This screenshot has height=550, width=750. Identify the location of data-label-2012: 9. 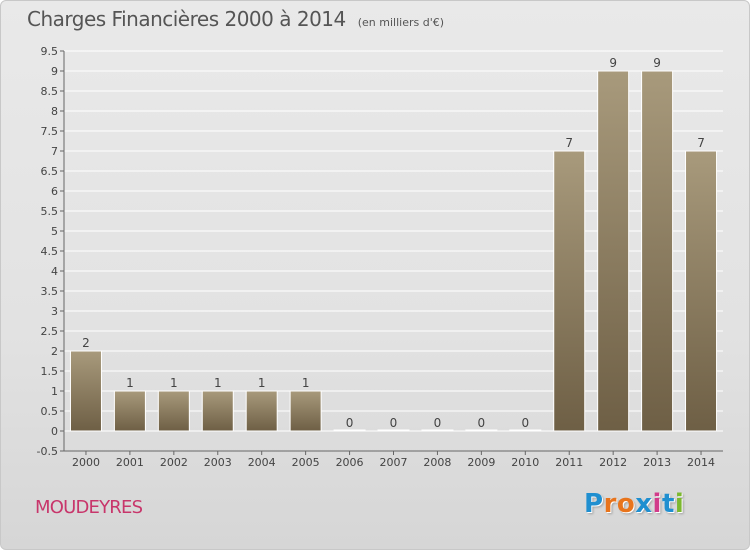
(613, 63).